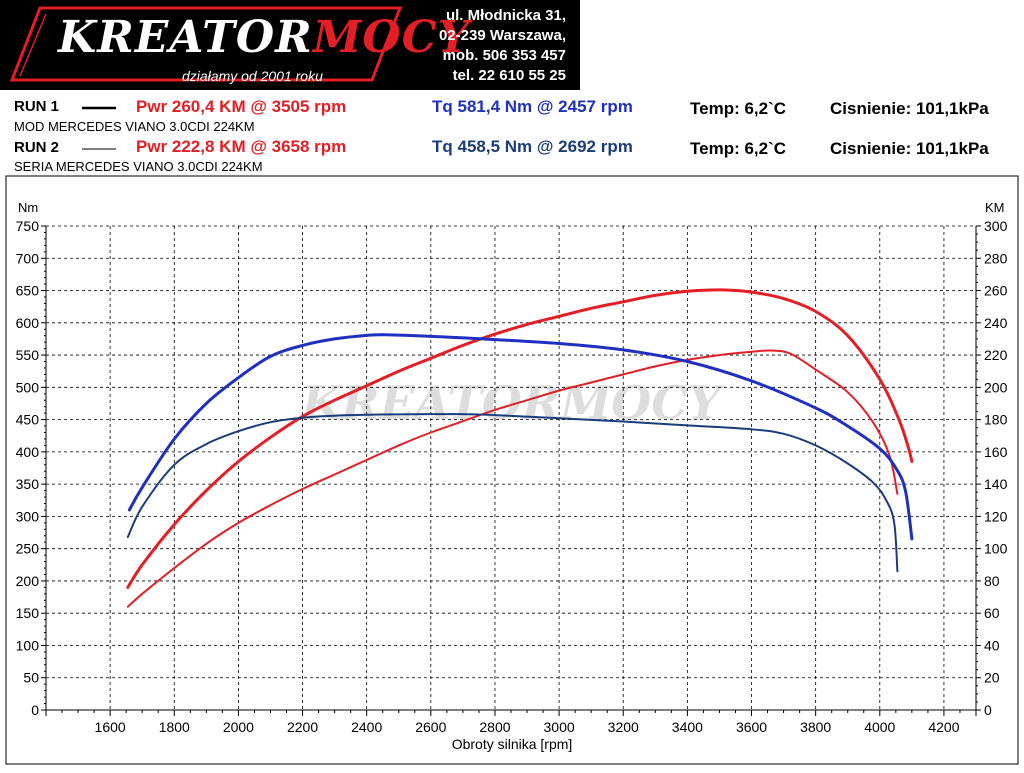 The width and height of the screenshot is (1024, 773). Describe the element at coordinates (99, 108) in the screenshot. I see `run1-line-swatch` at that location.